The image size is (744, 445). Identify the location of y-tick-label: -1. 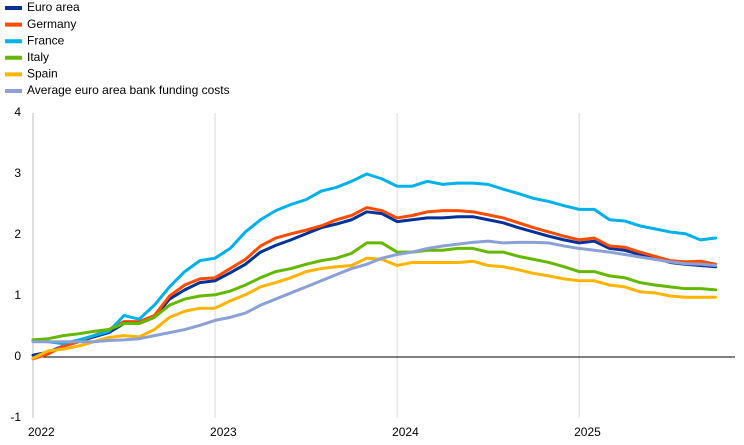
(15, 417).